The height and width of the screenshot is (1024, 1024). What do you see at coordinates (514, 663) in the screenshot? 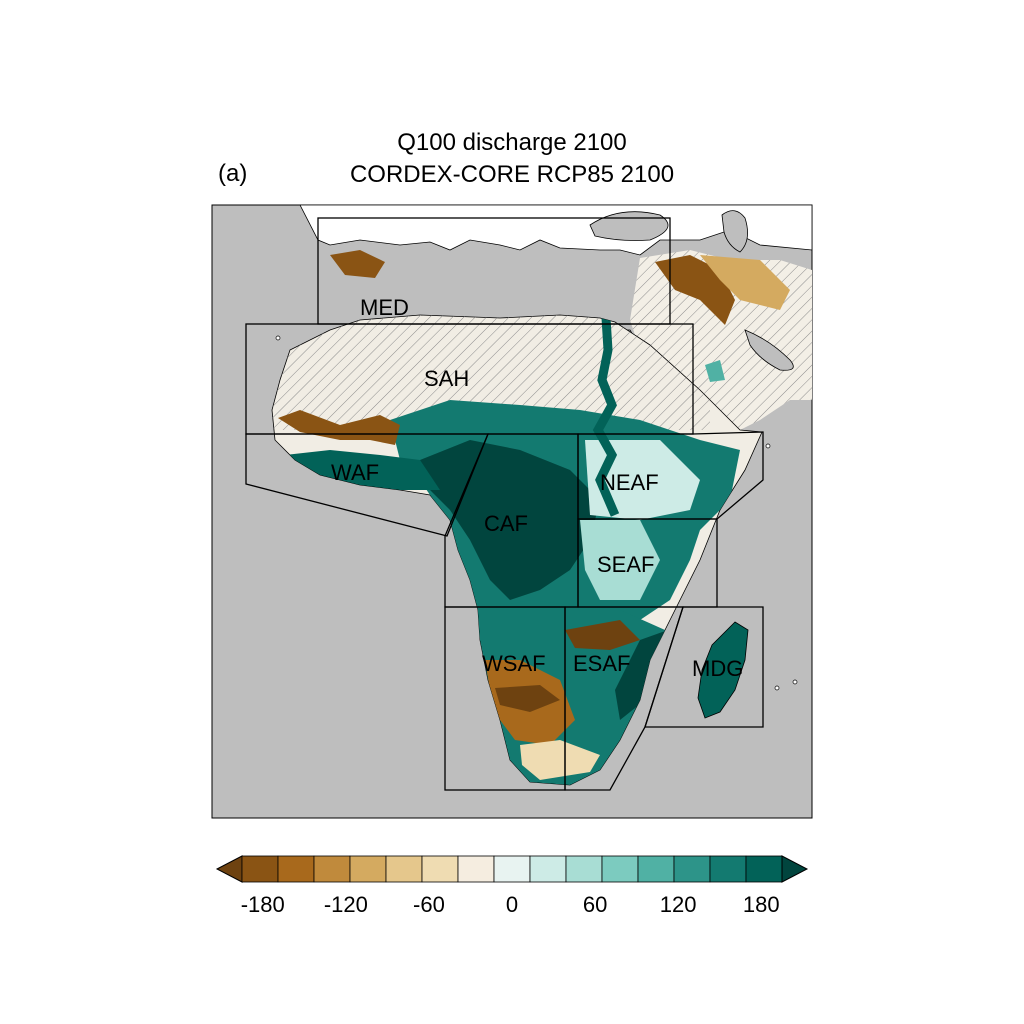
I see `region-label-wsaf: WSAF` at bounding box center [514, 663].